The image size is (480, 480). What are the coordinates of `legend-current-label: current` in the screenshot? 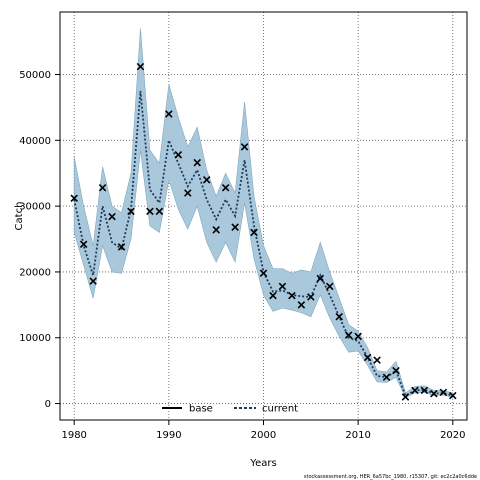 It's located at (280, 409).